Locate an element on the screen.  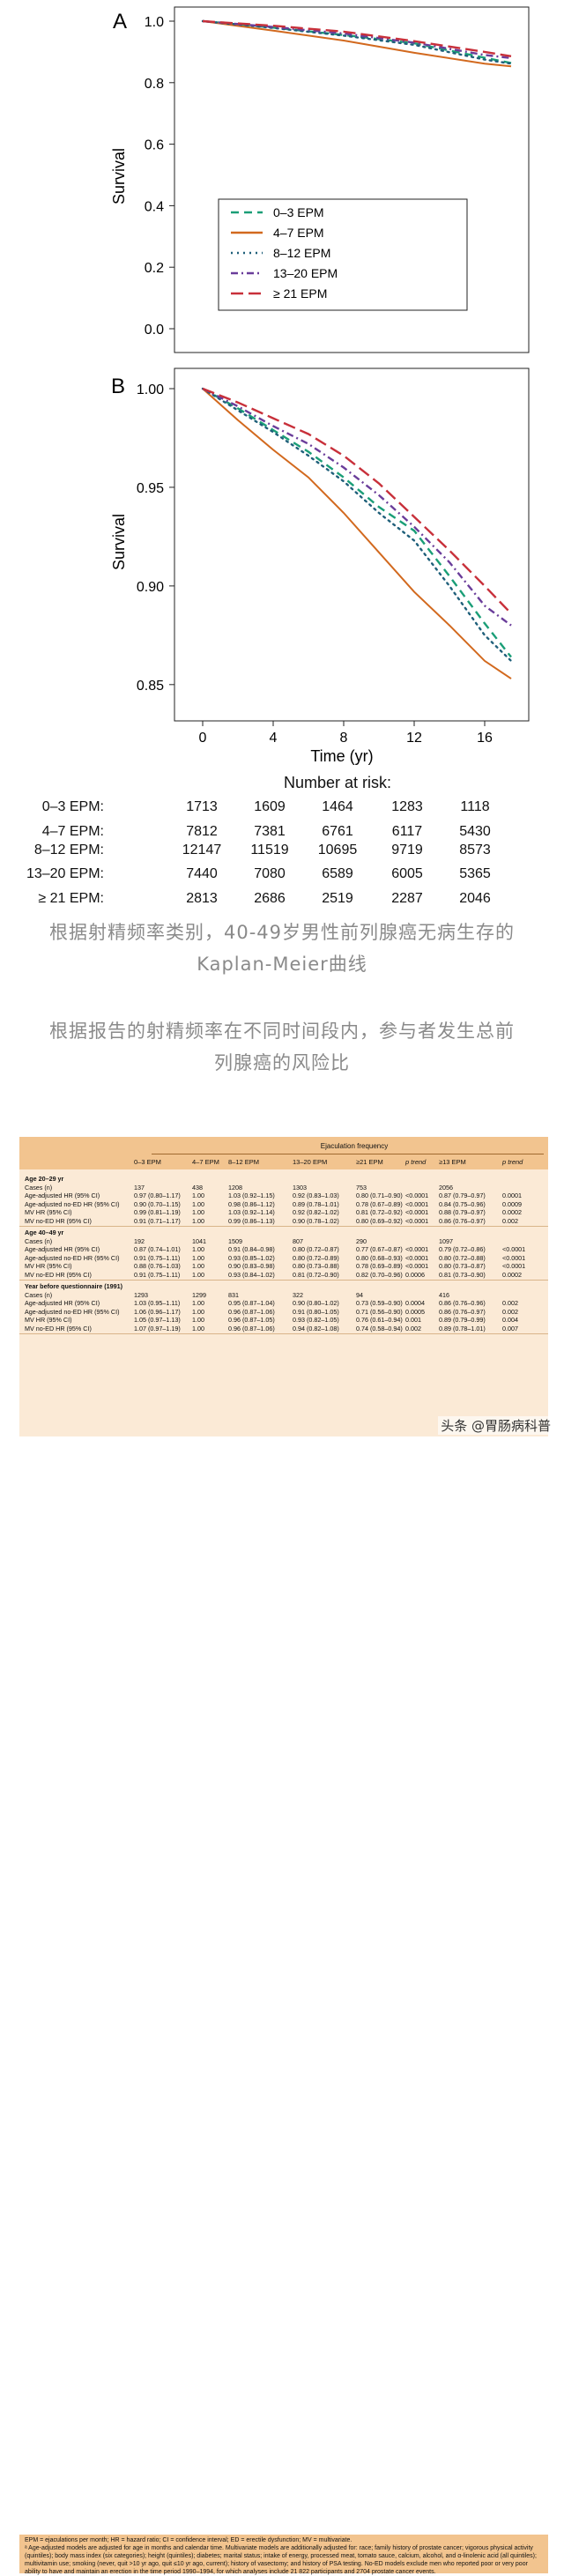
table-cell: 0.95 (0.87–1.04) is located at coordinates (252, 1303).